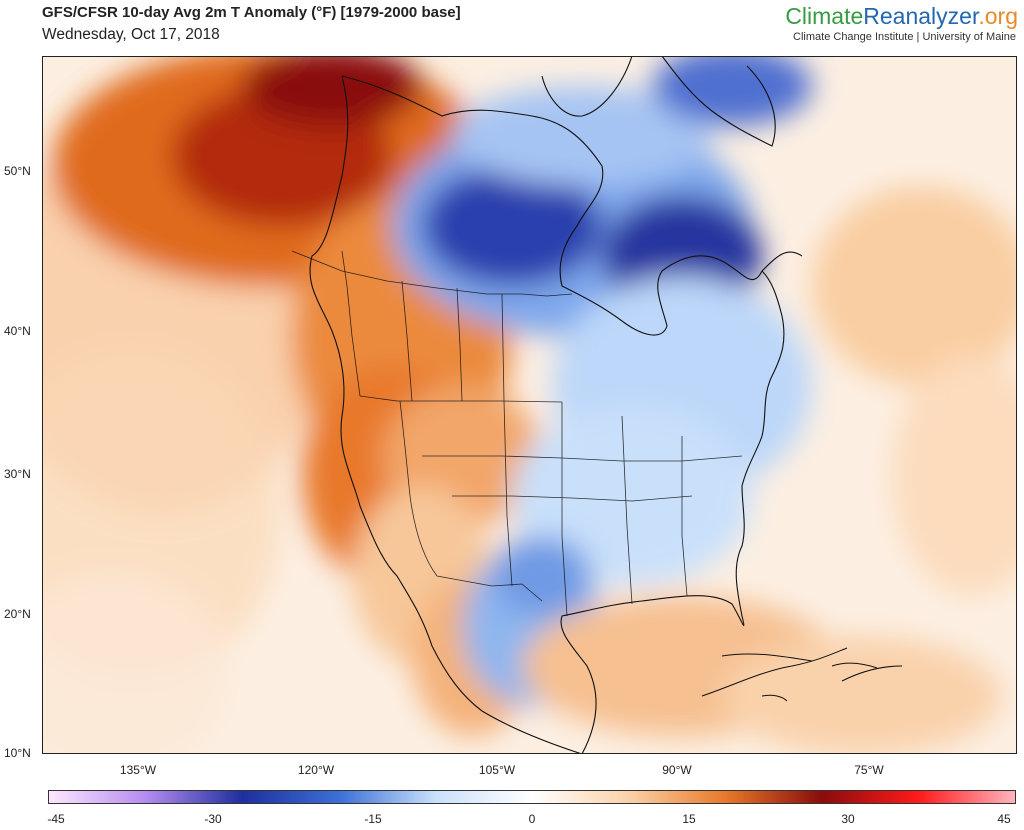  I want to click on colorbar, so click(532, 797).